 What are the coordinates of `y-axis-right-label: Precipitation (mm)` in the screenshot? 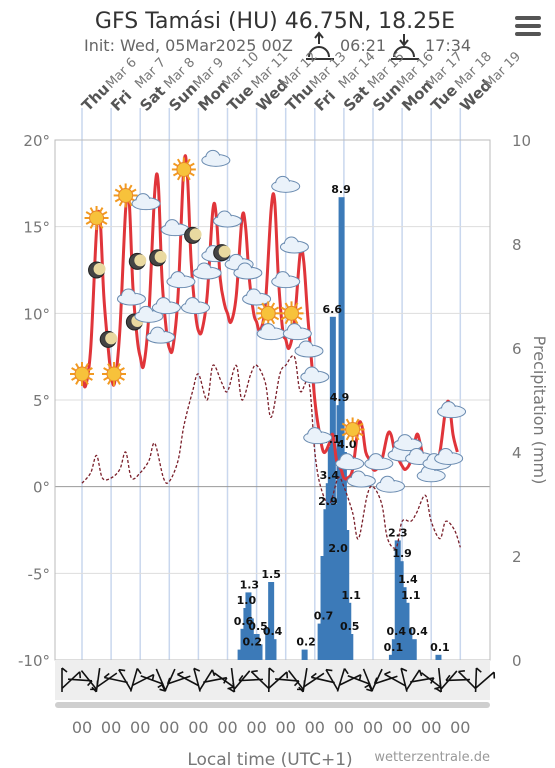 It's located at (539, 410).